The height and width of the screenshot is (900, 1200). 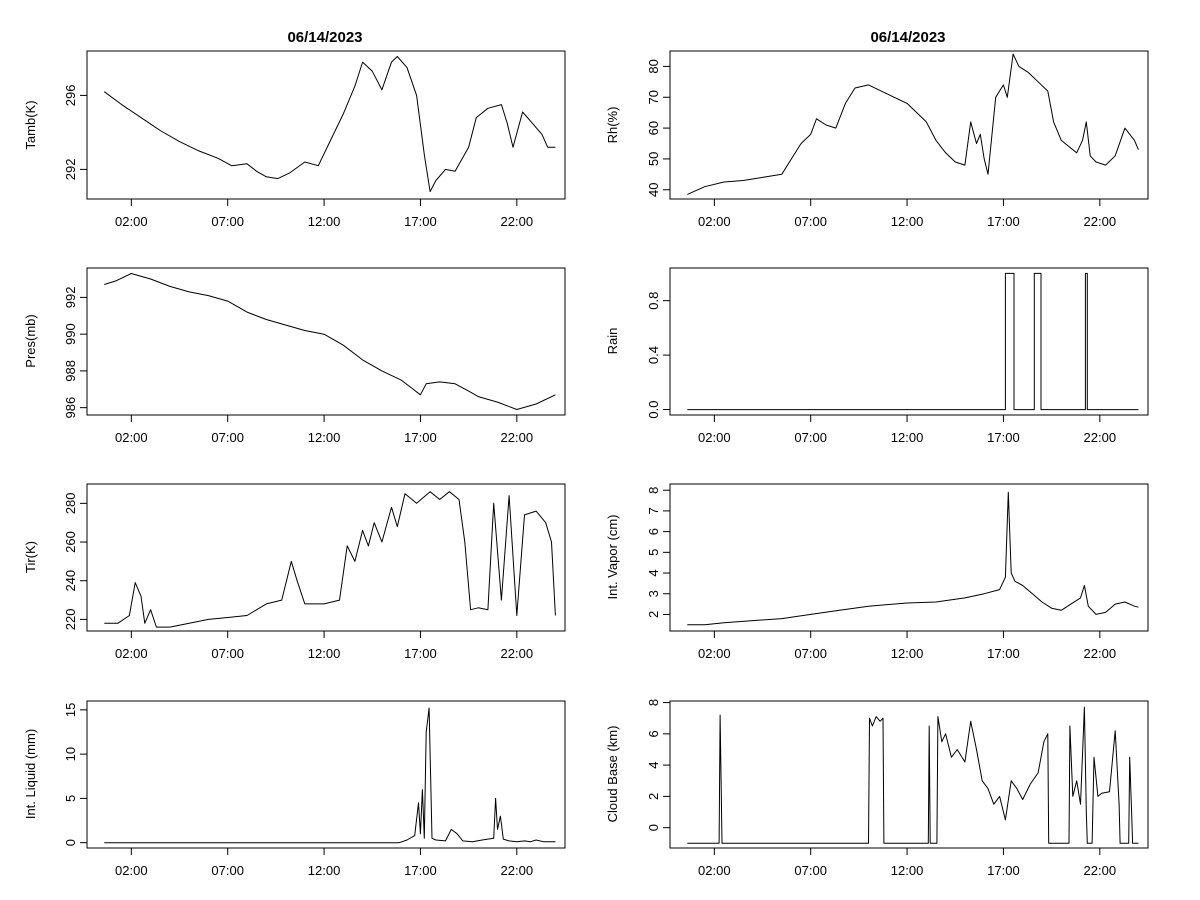 What do you see at coordinates (653, 66) in the screenshot?
I see `rh-y-tick-label: 80` at bounding box center [653, 66].